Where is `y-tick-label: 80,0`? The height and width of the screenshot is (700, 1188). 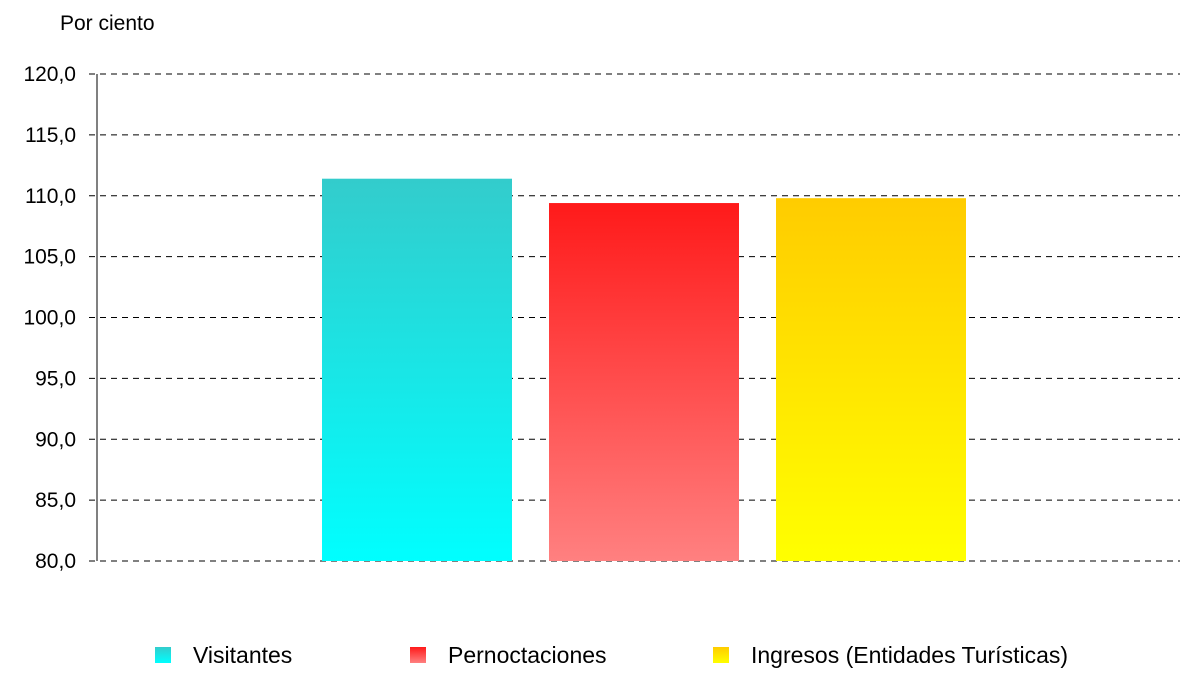 y-tick-label: 80,0 is located at coordinates (55, 561).